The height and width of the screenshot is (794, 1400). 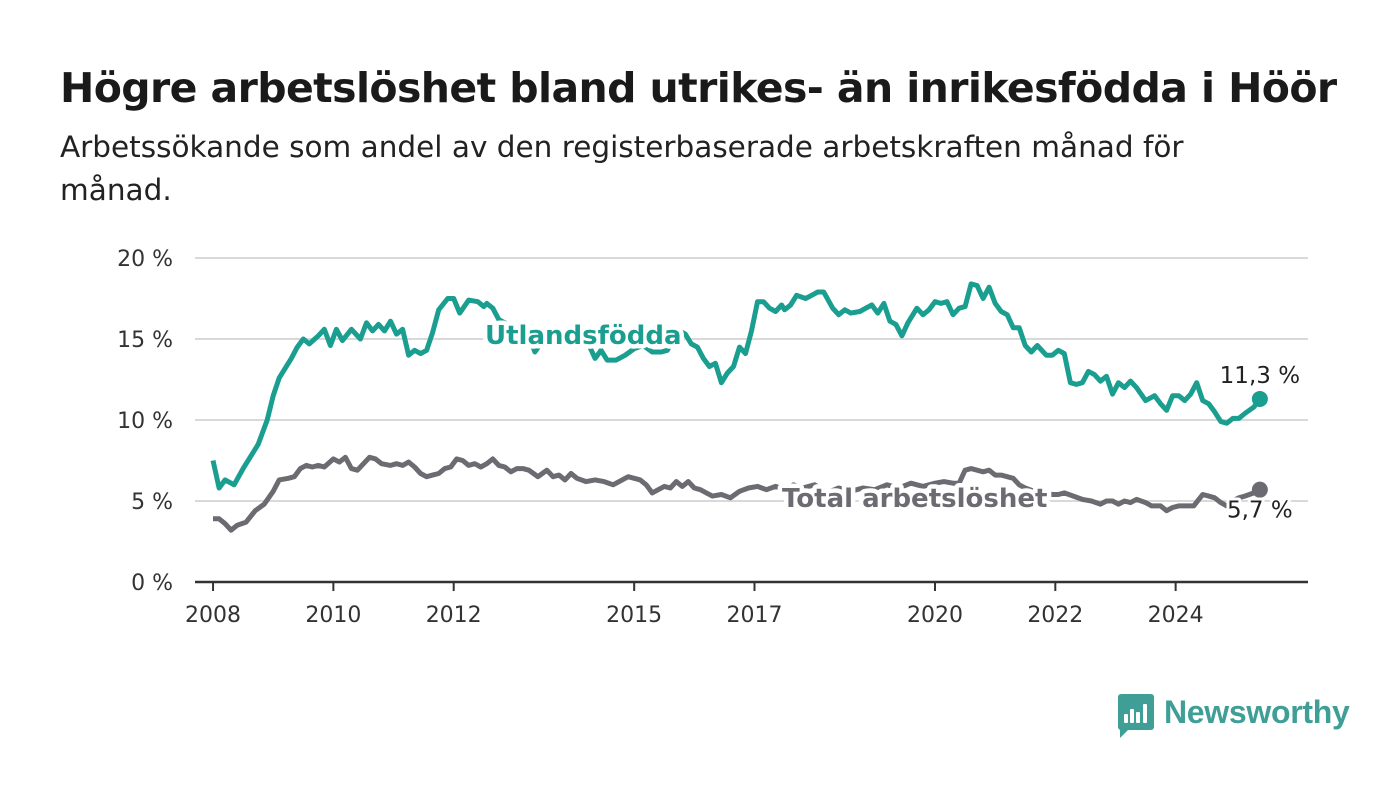 What do you see at coordinates (1260, 376) in the screenshot?
I see `end-value-label-foreign: 11,3 %` at bounding box center [1260, 376].